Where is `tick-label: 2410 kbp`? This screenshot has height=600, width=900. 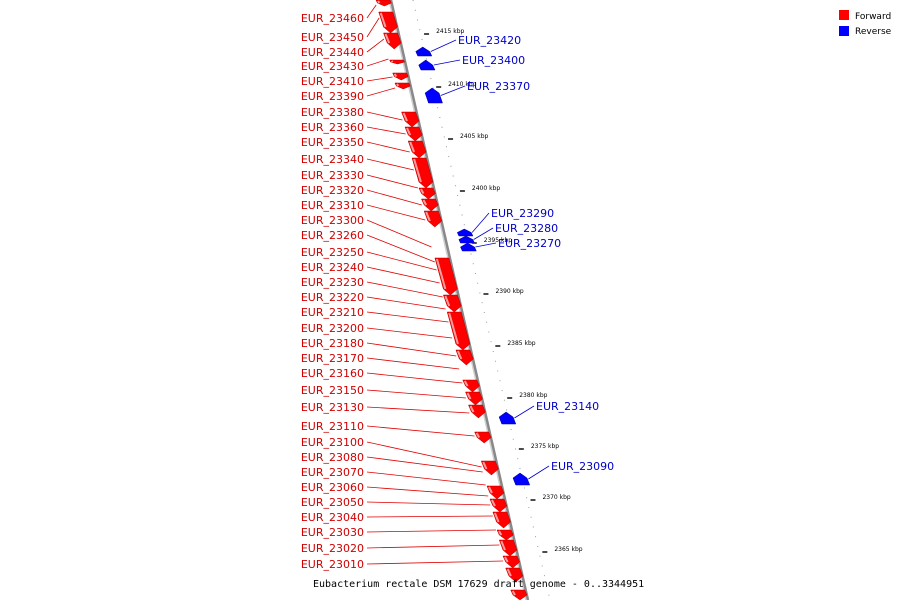
tick-label: 2410 kbp is located at coordinates (462, 84).